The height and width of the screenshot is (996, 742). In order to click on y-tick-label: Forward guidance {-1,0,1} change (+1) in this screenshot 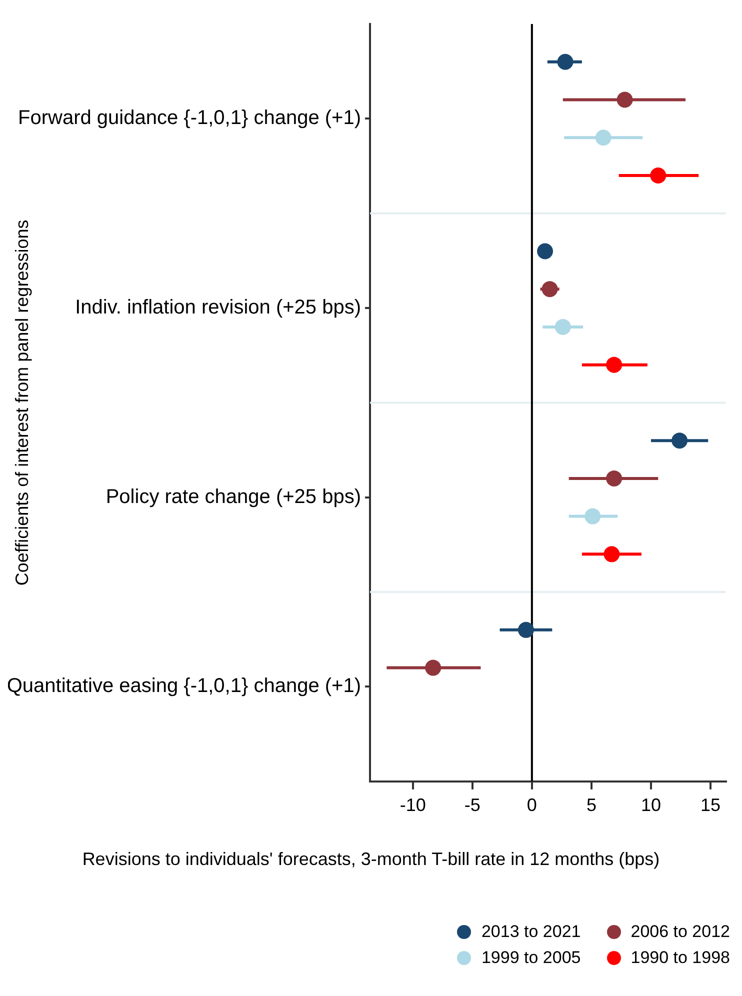, I will do `click(189, 118)`.